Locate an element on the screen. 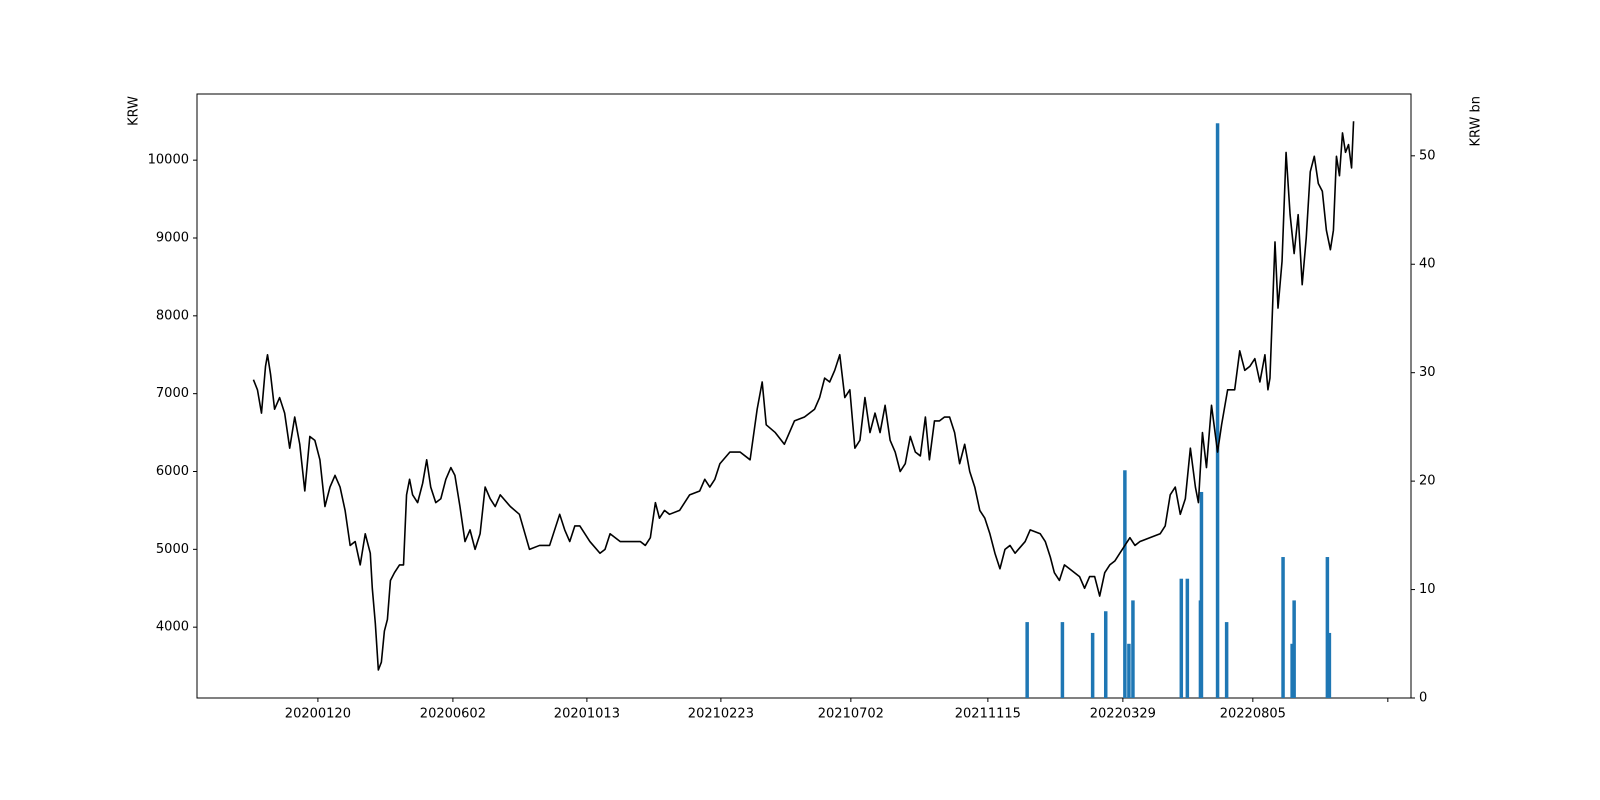  y2-tick-label: 20 is located at coordinates (1427, 481).